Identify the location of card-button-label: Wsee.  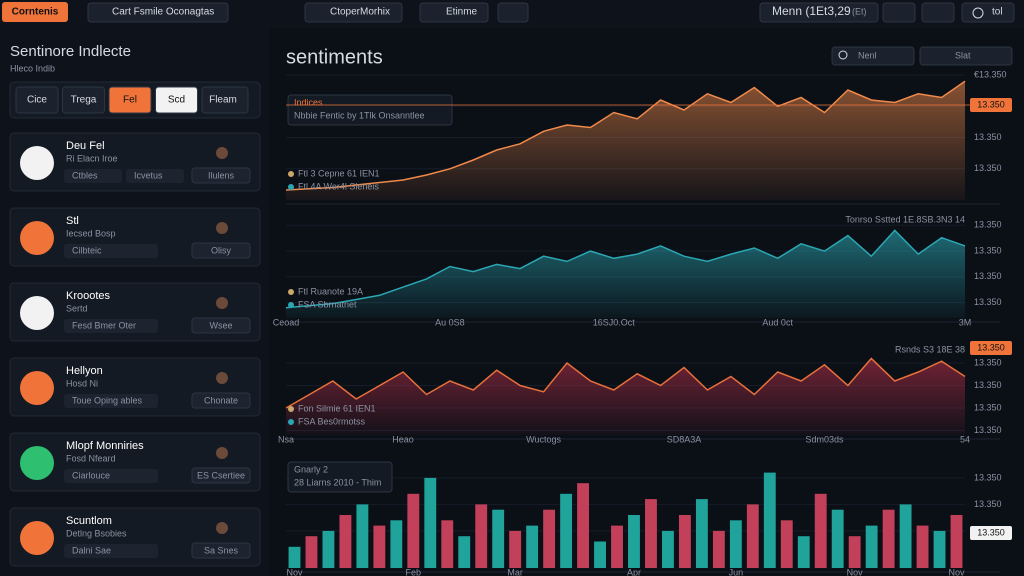
(220, 325).